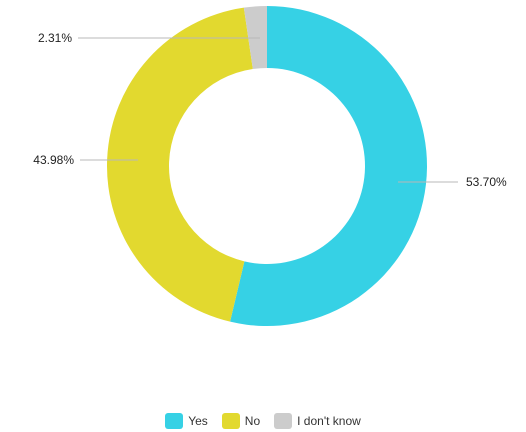 The image size is (526, 432). I want to click on legend-label-no: No, so click(252, 421).